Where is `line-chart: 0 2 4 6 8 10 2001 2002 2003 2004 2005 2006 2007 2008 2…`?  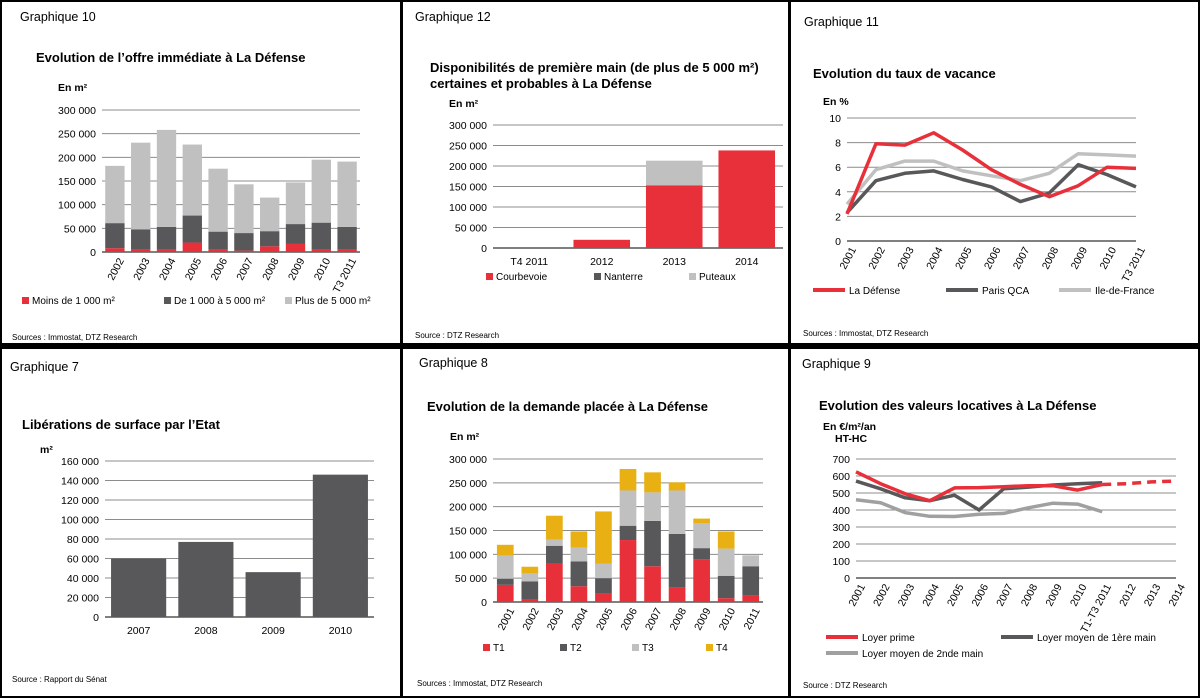
line-chart: 0 2 4 6 8 10 2001 2002 2003 2004 2005 2006 2007 2008 2… is located at coordinates (984, 205).